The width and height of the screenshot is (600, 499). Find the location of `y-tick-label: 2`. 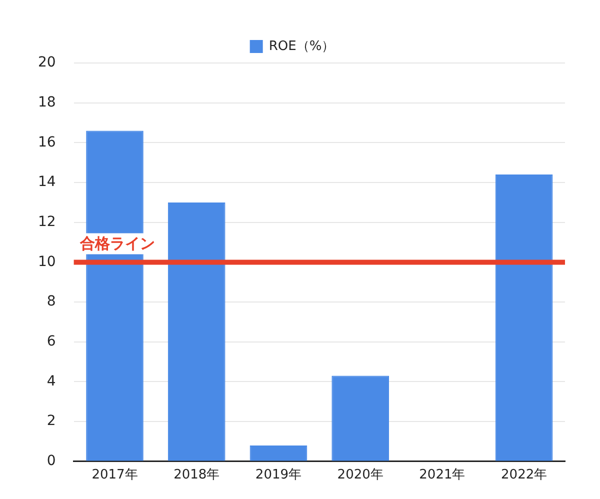

y-tick-label: 2 is located at coordinates (51, 421).